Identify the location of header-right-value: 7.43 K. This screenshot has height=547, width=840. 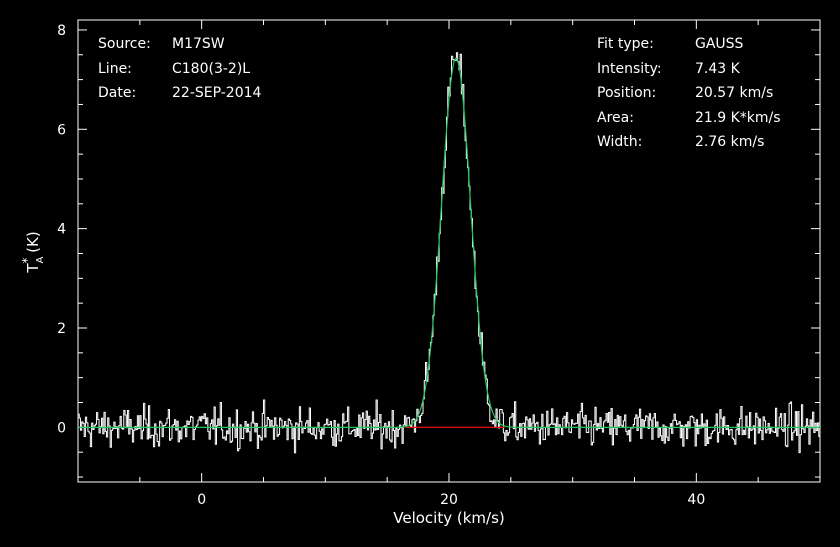
(717, 68).